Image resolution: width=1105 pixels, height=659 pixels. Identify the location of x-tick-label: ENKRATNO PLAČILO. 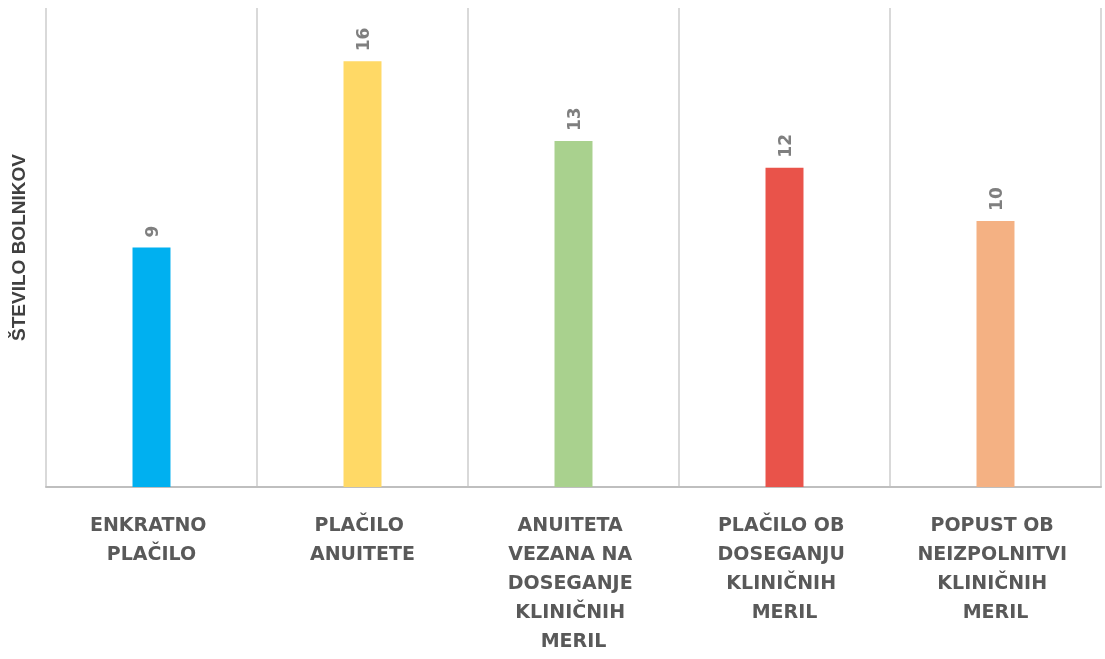
(151, 538).